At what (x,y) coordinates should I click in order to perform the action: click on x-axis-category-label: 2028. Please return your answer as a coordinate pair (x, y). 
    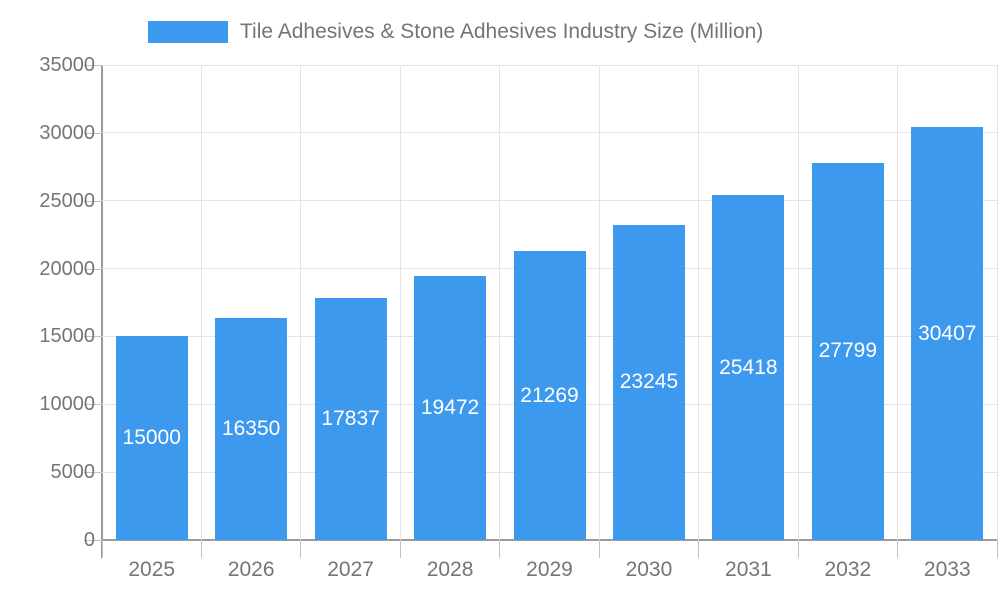
    Looking at the image, I should click on (450, 569).